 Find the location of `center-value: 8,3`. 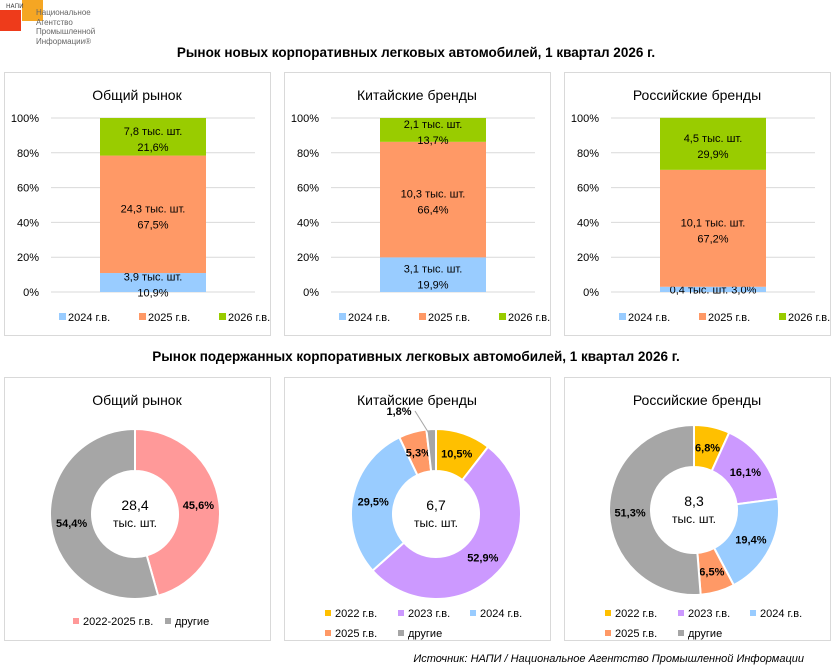

center-value: 8,3 is located at coordinates (694, 501).